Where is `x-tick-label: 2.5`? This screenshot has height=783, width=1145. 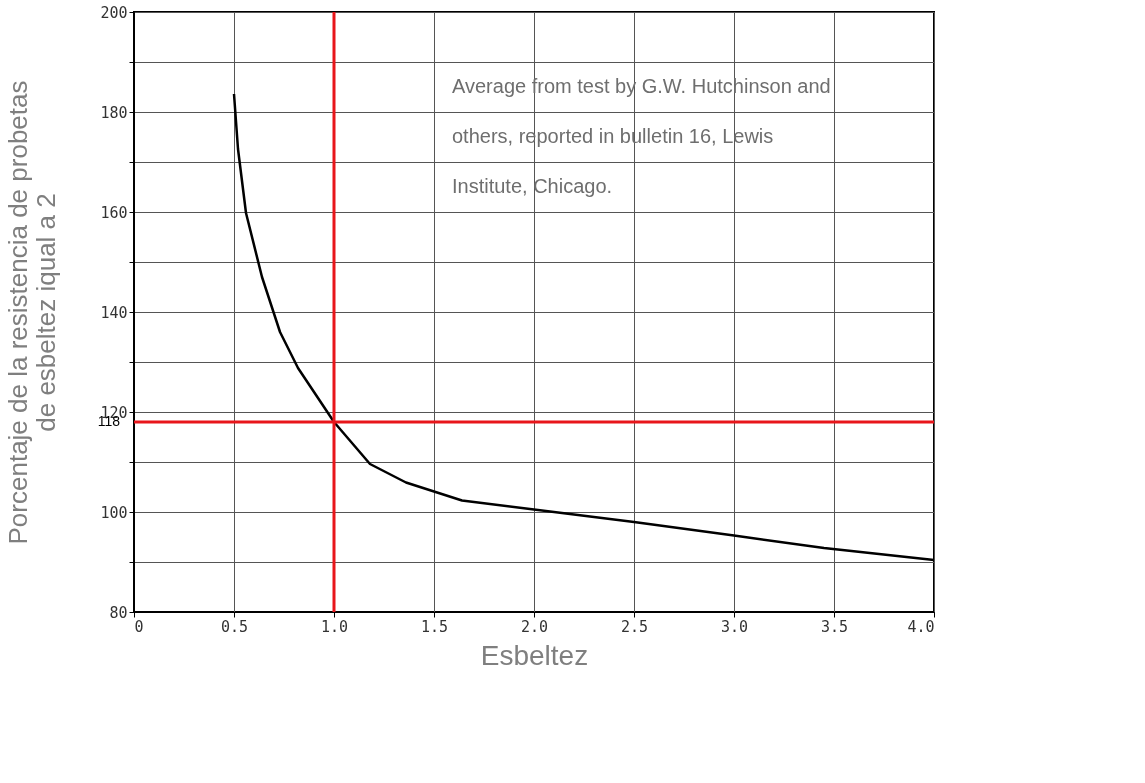 x-tick-label: 2.5 is located at coordinates (634, 626).